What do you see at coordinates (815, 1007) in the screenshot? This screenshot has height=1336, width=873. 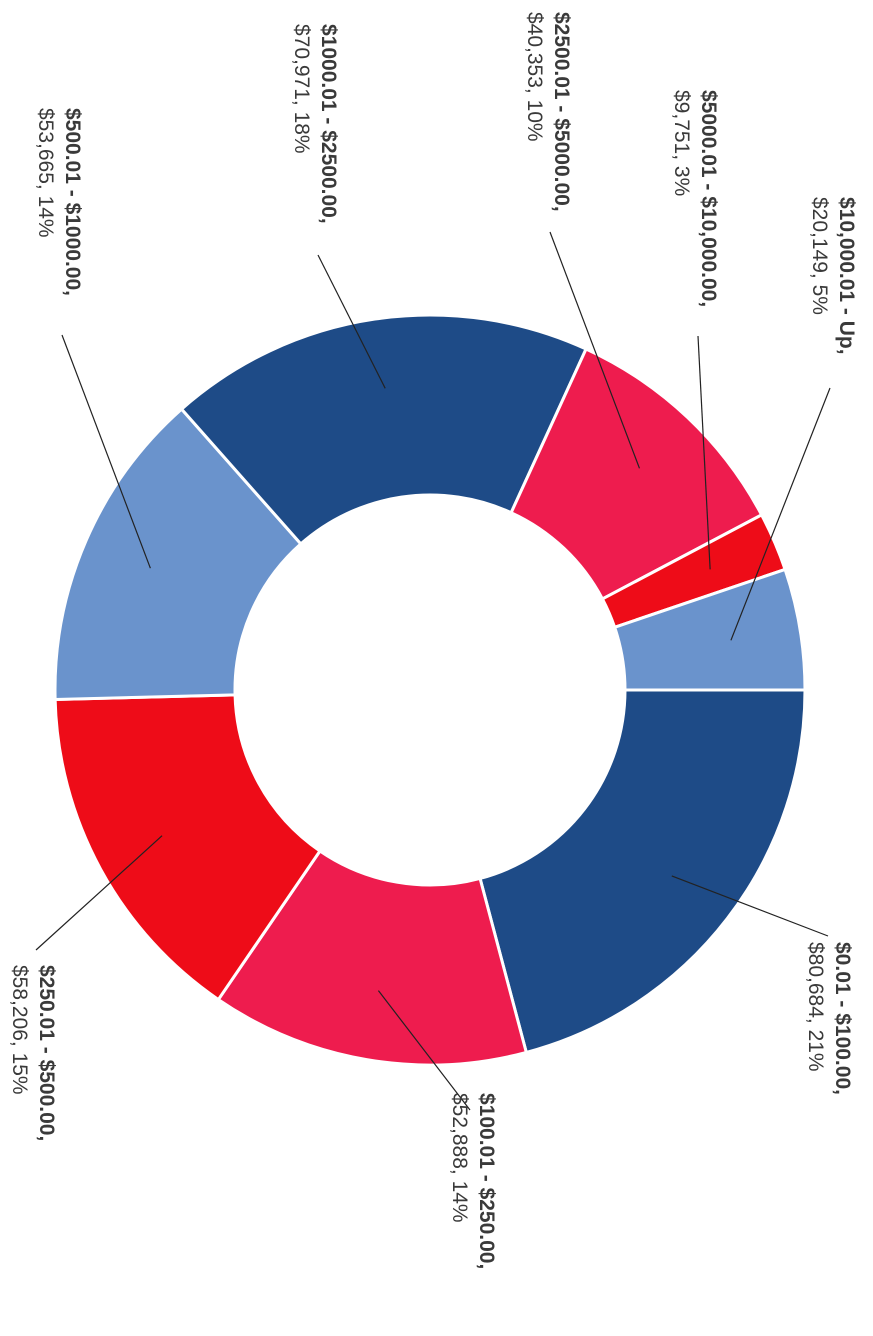 I see `slice-label-value: $80,684, 21%` at bounding box center [815, 1007].